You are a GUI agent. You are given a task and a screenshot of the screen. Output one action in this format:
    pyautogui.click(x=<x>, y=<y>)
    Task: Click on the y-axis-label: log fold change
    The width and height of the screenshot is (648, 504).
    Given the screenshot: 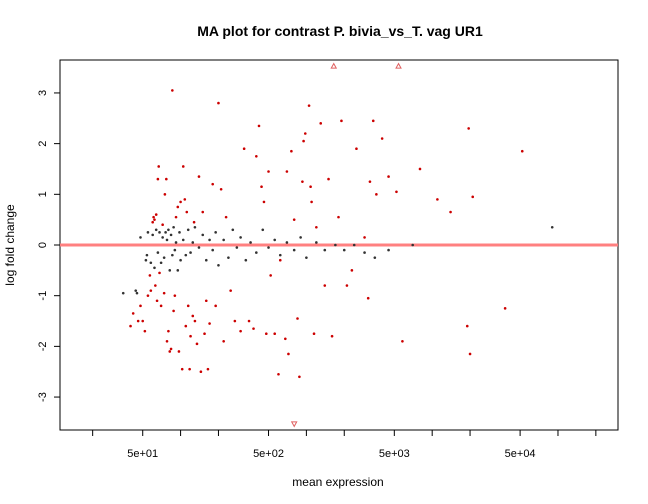 What is the action you would take?
    pyautogui.click(x=10, y=245)
    